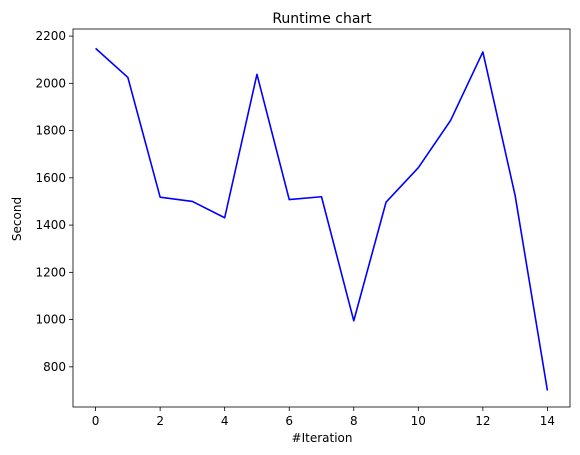 Image resolution: width=580 pixels, height=455 pixels. What do you see at coordinates (322, 19) in the screenshot?
I see `chart-title: Runtime chart` at bounding box center [322, 19].